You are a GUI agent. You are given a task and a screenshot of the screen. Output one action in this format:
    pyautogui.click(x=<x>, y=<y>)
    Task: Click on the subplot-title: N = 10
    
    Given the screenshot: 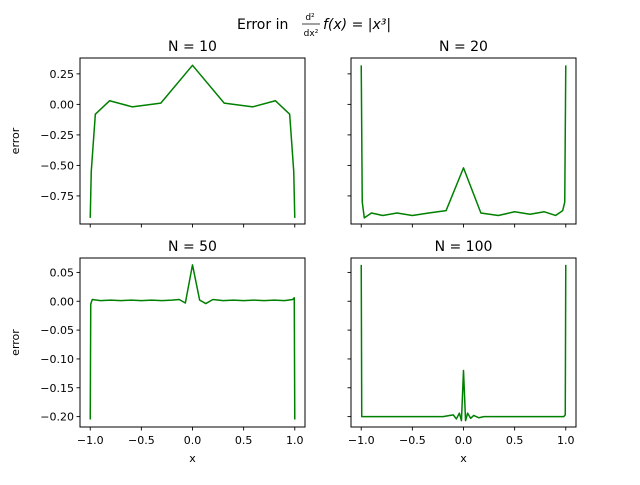 What is the action you would take?
    pyautogui.click(x=192, y=47)
    